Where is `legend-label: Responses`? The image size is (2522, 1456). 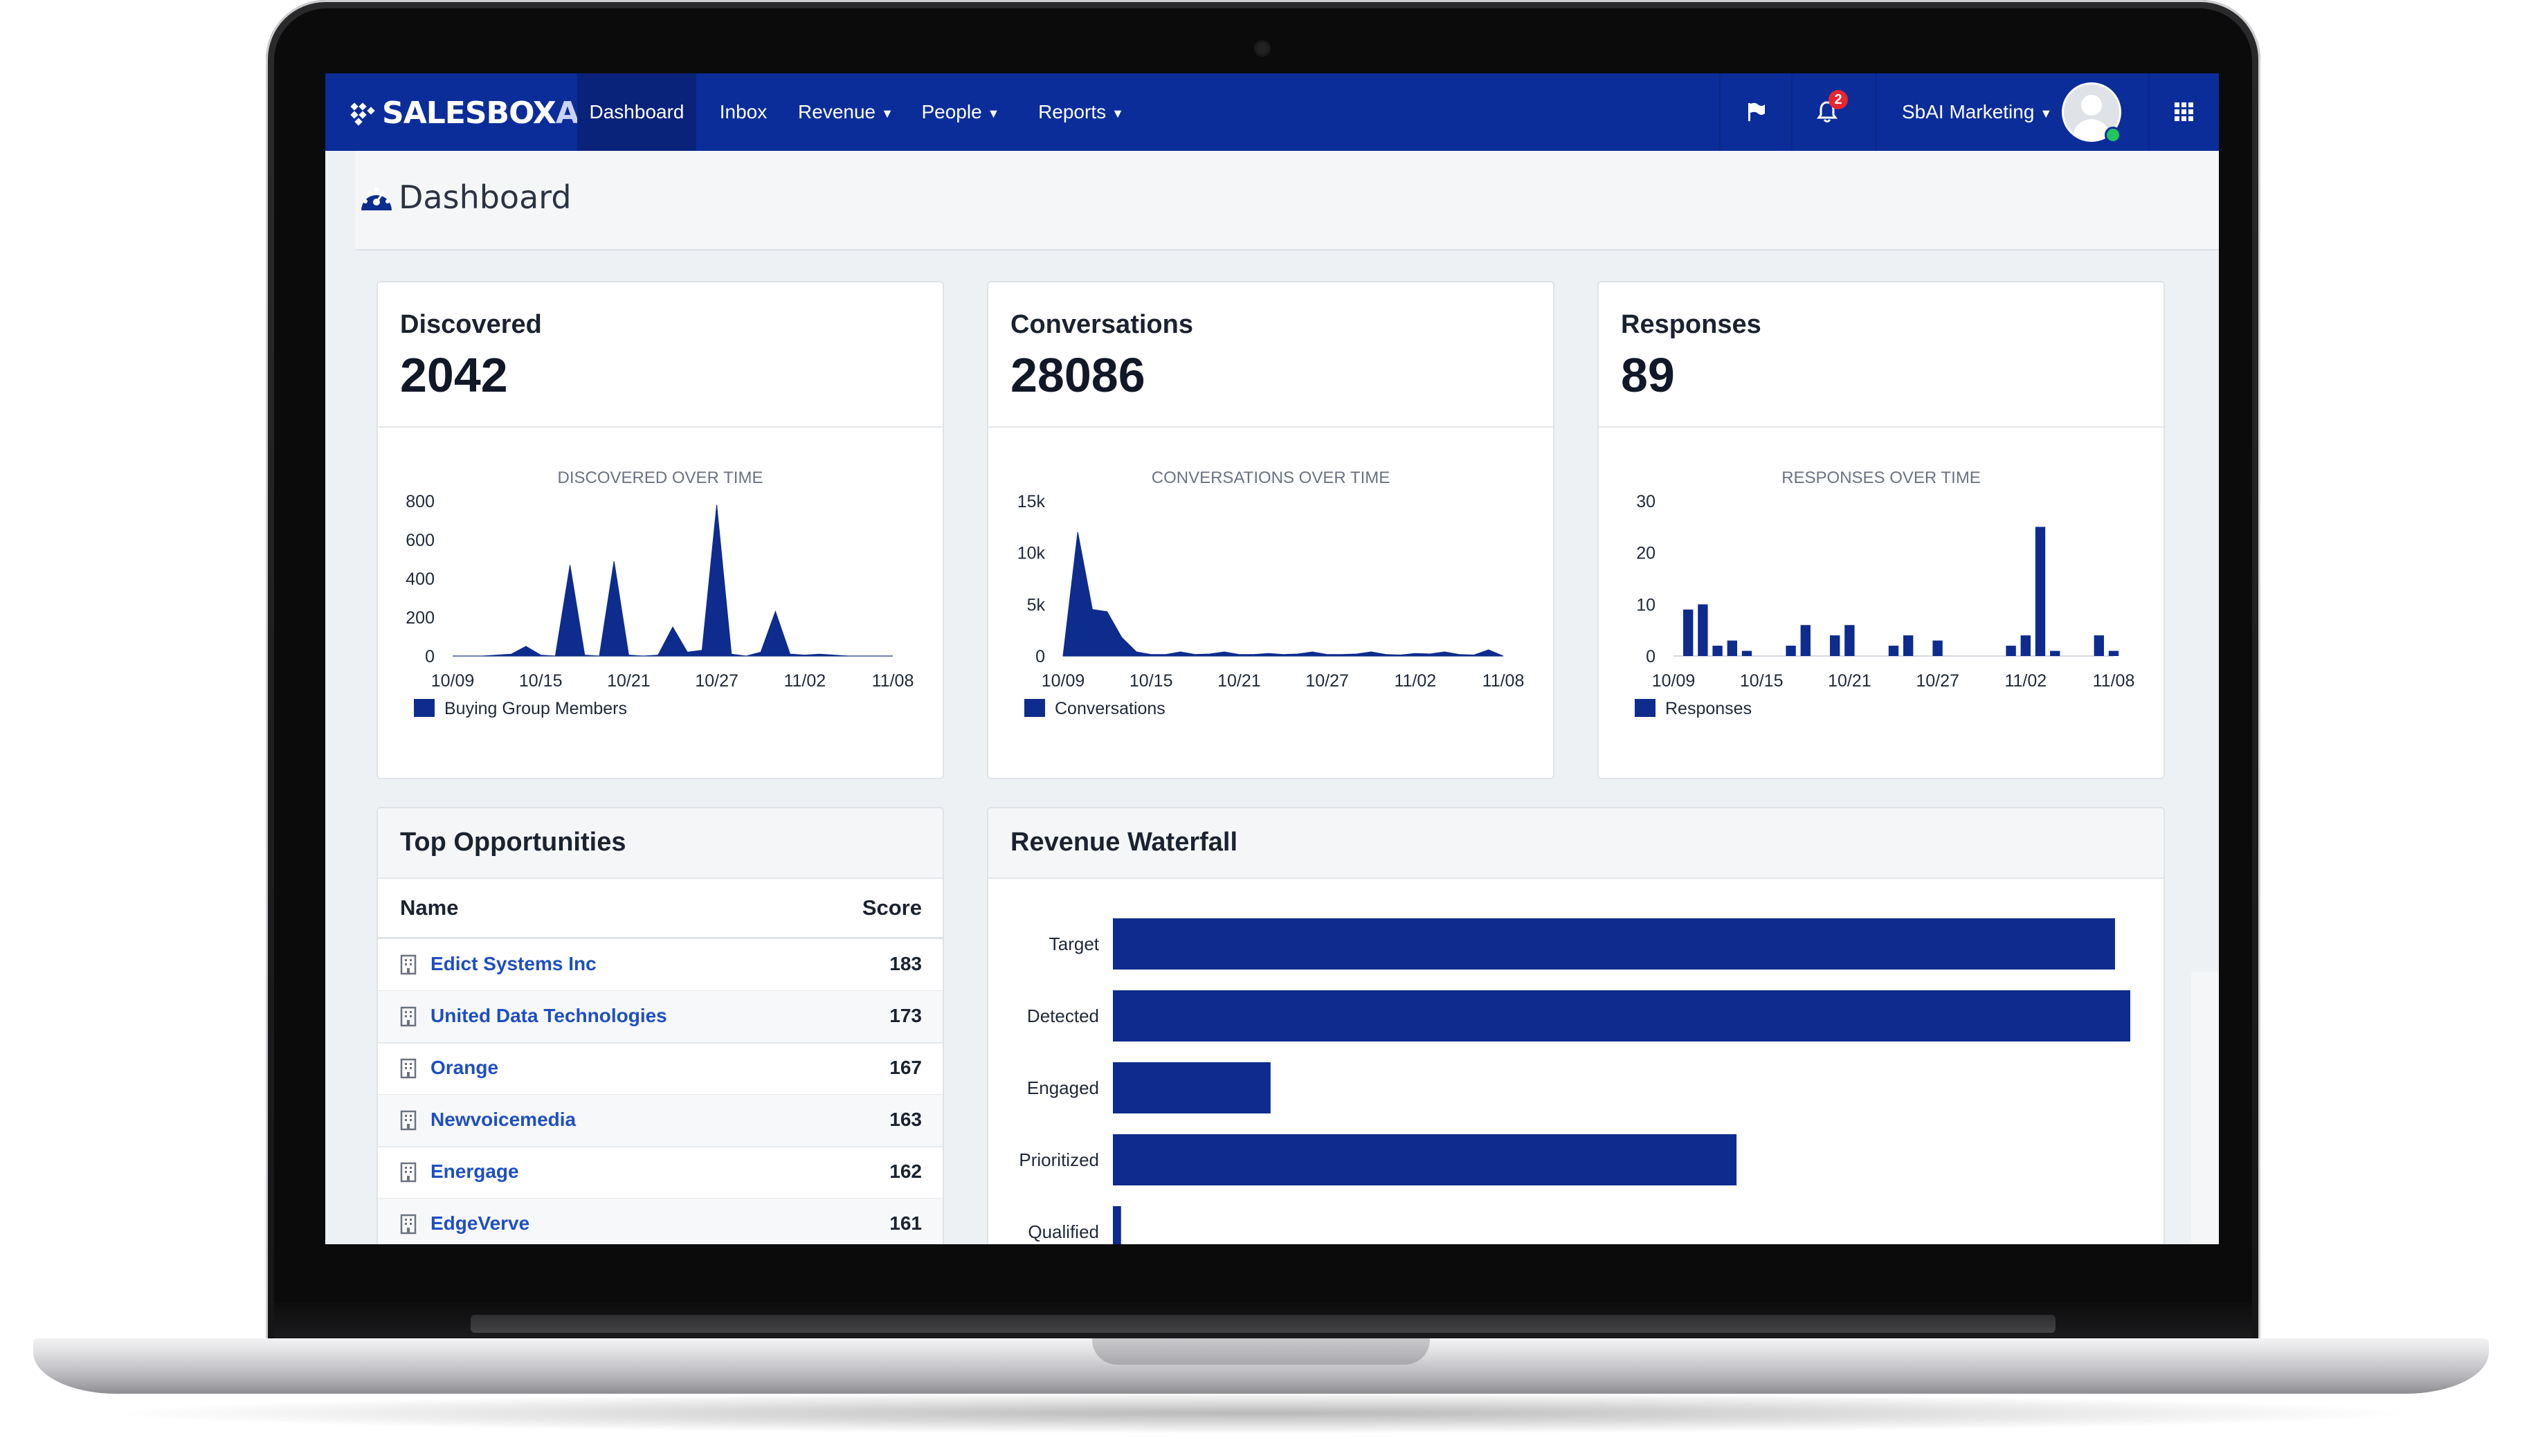
legend-label: Responses is located at coordinates (1708, 708).